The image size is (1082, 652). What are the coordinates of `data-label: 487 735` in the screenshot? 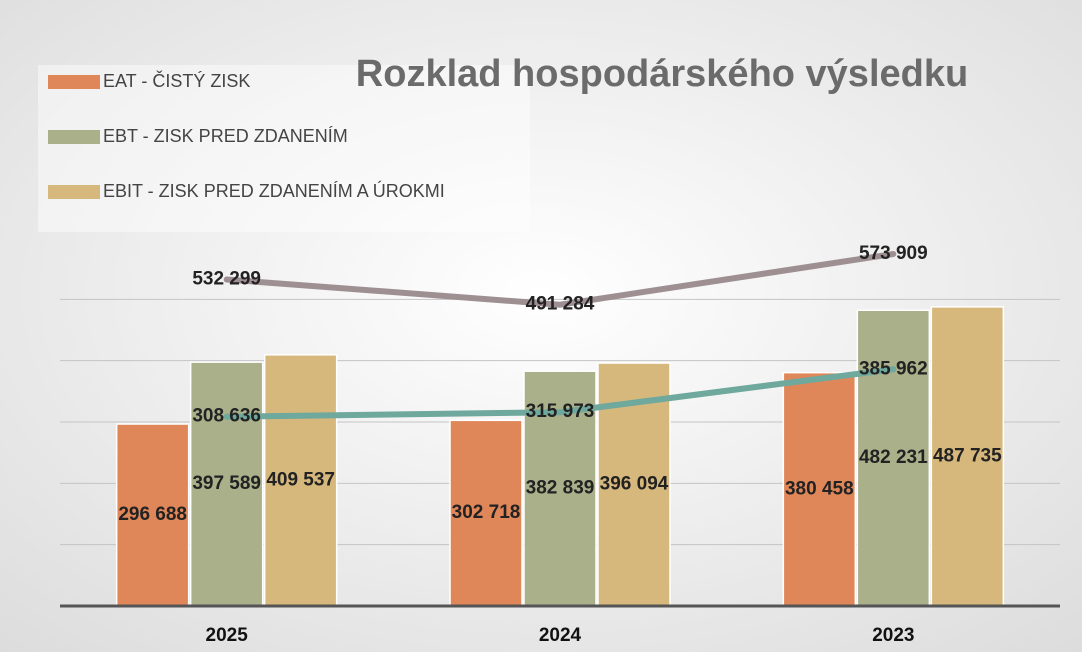 It's located at (967, 455).